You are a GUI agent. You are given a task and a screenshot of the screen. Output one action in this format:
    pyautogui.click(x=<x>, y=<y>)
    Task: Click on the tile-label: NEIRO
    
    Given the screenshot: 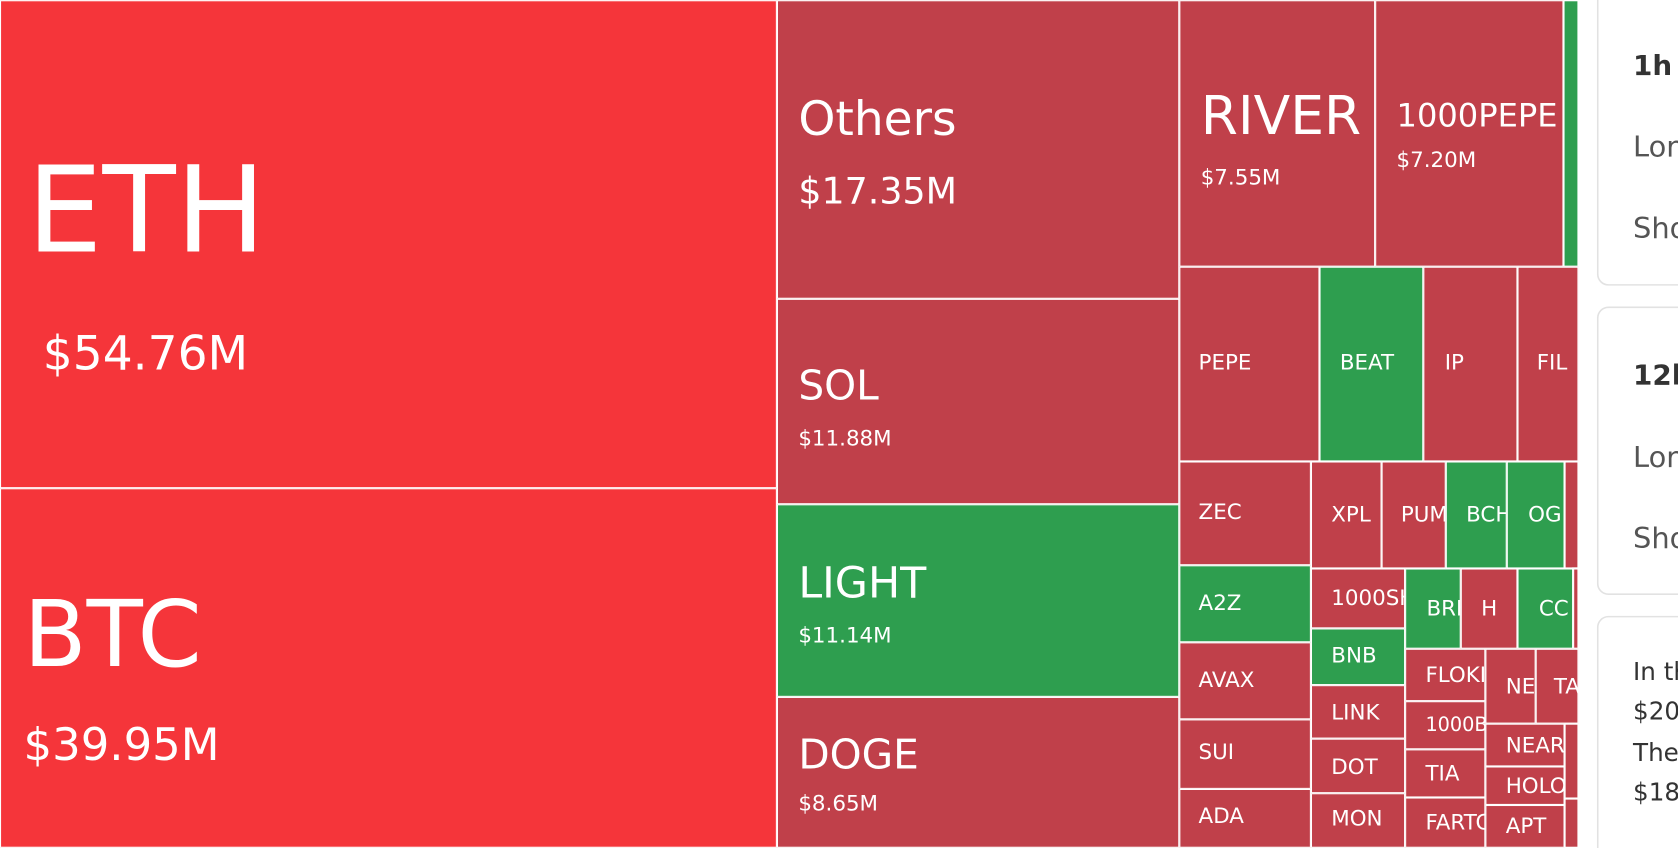 What is the action you would take?
    pyautogui.click(x=1540, y=687)
    